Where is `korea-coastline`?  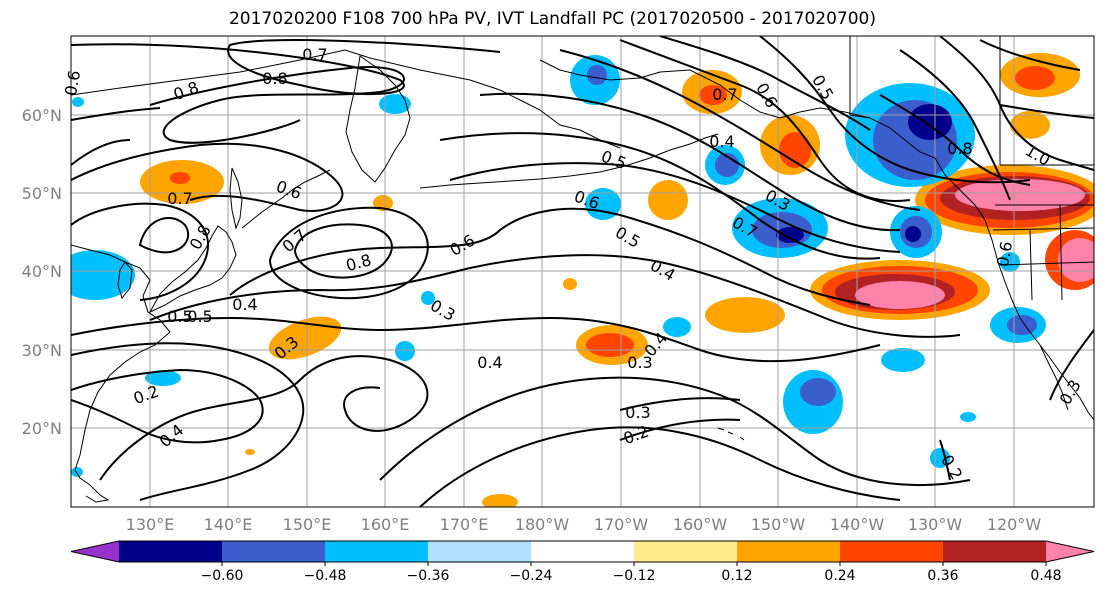
korea-coastline is located at coordinates (125, 280).